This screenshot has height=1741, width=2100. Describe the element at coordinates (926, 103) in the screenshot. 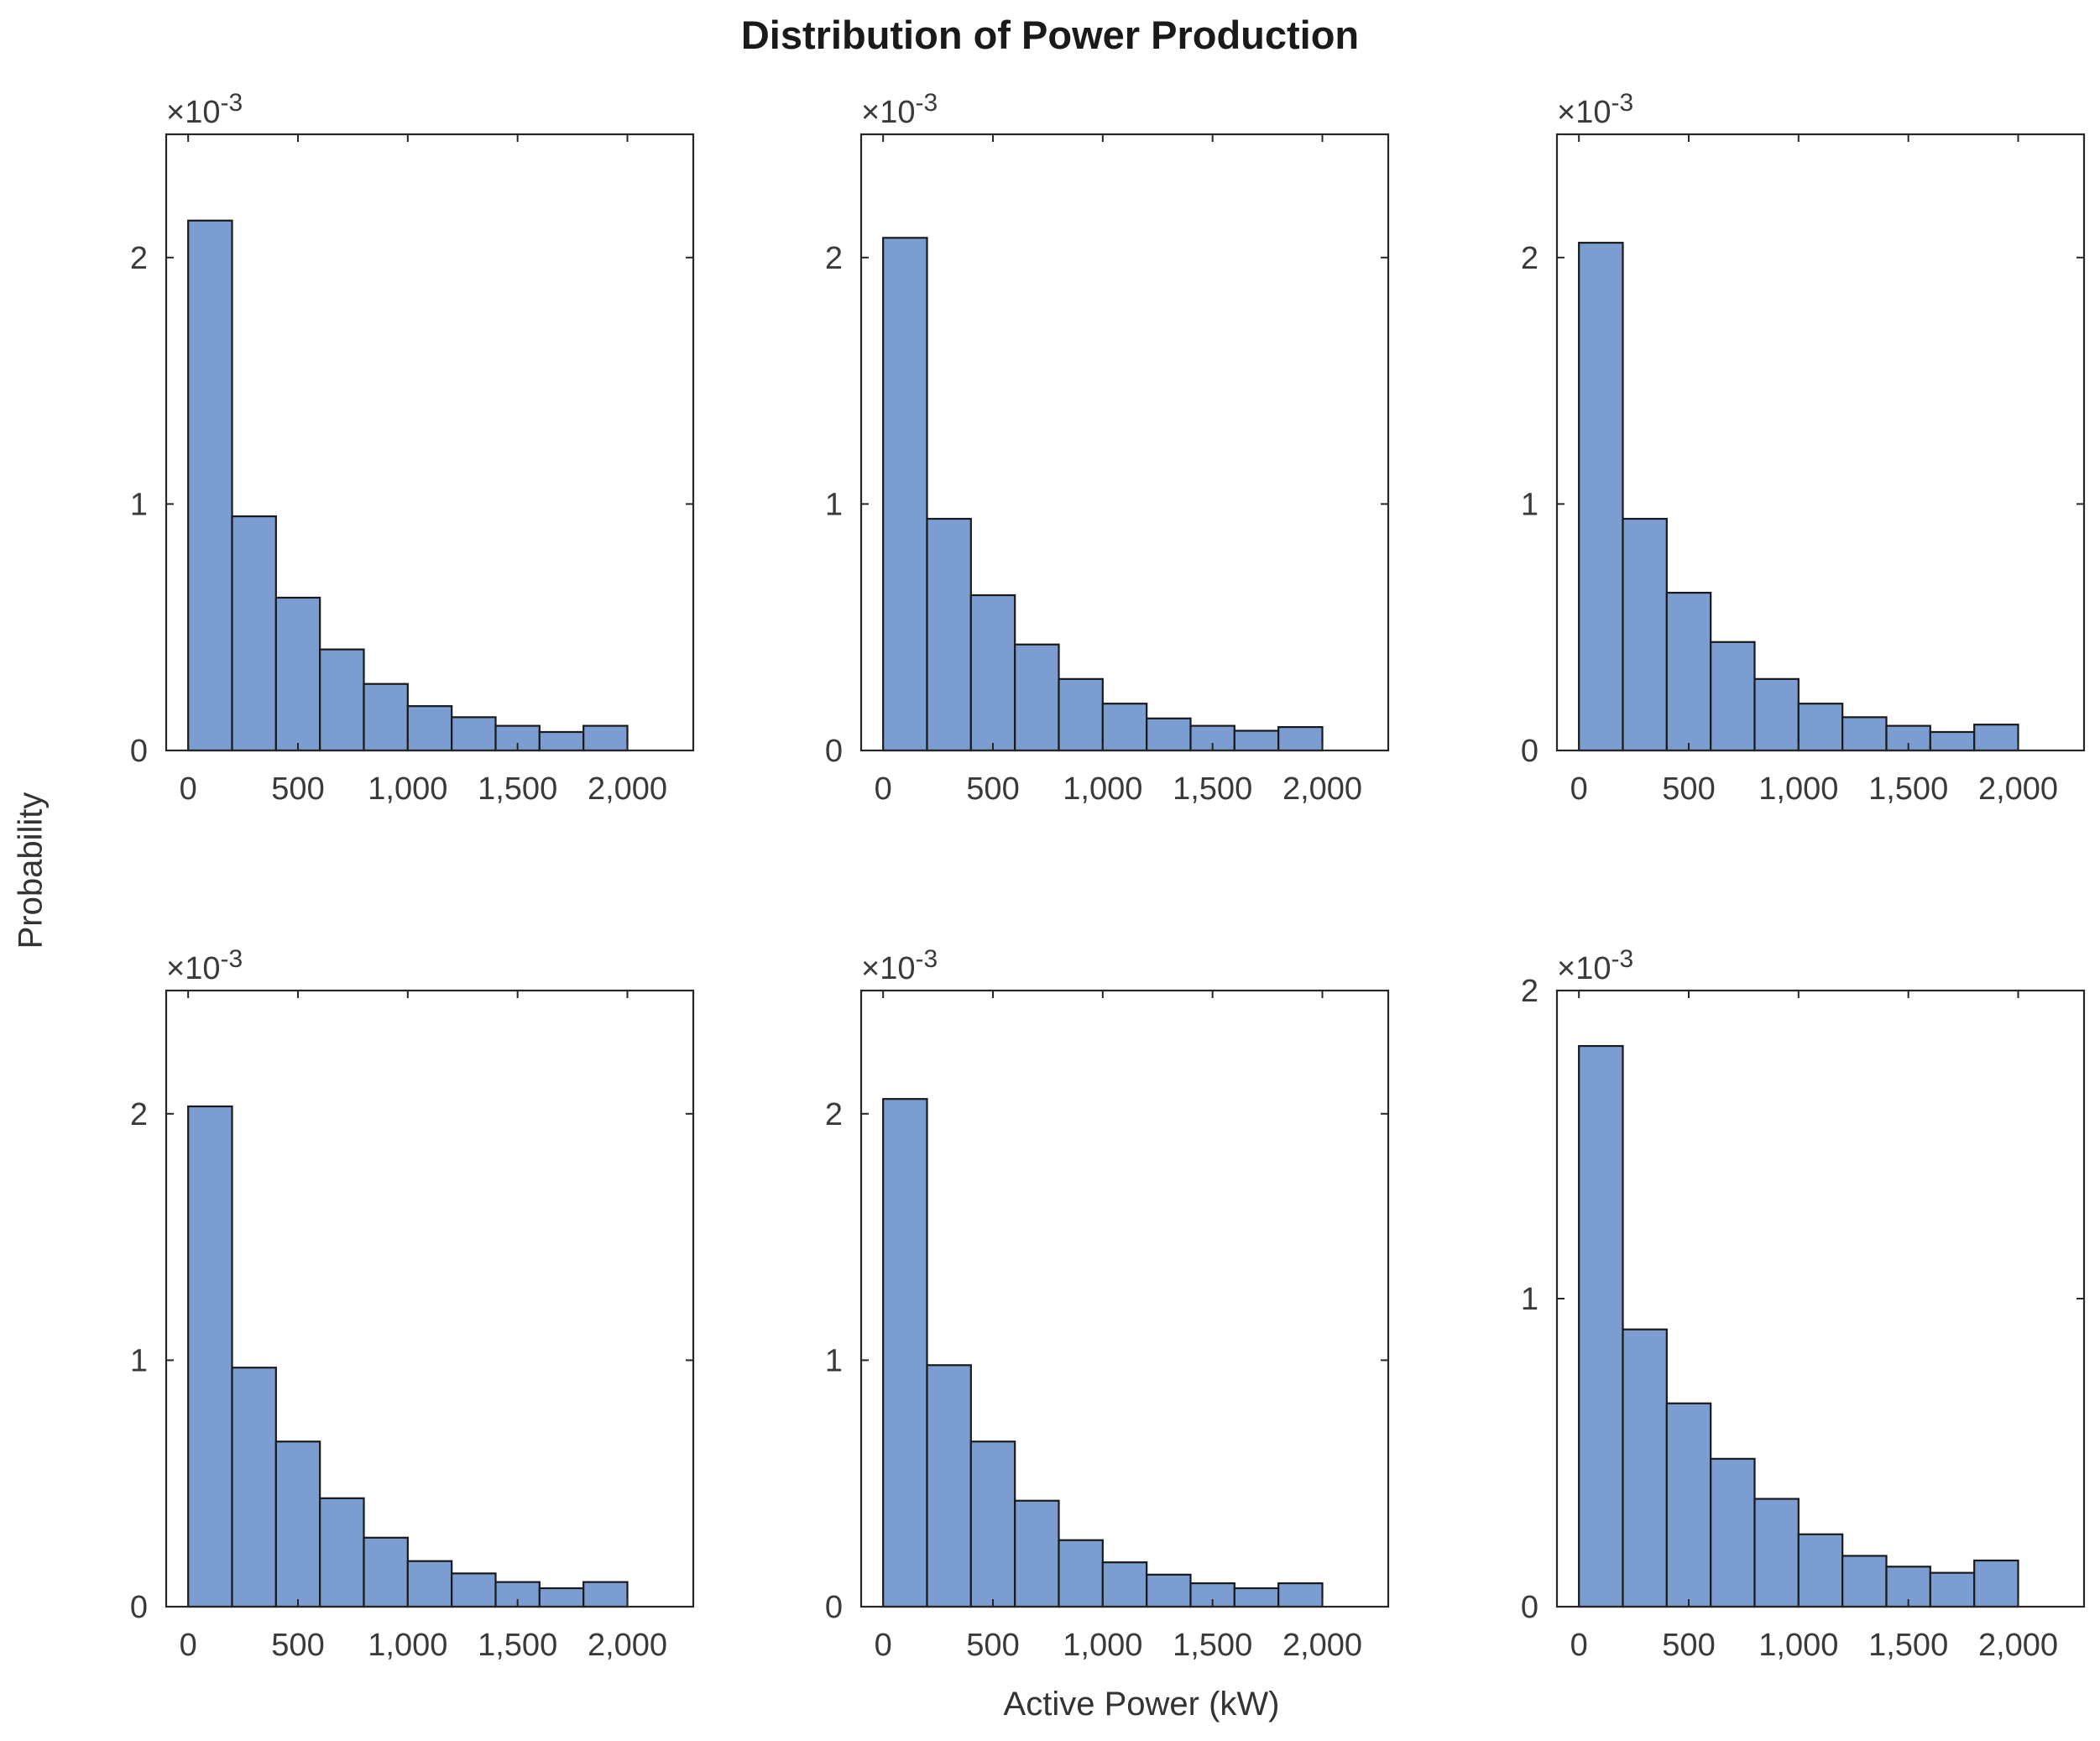

I see `y-exponent-power: -3` at that location.